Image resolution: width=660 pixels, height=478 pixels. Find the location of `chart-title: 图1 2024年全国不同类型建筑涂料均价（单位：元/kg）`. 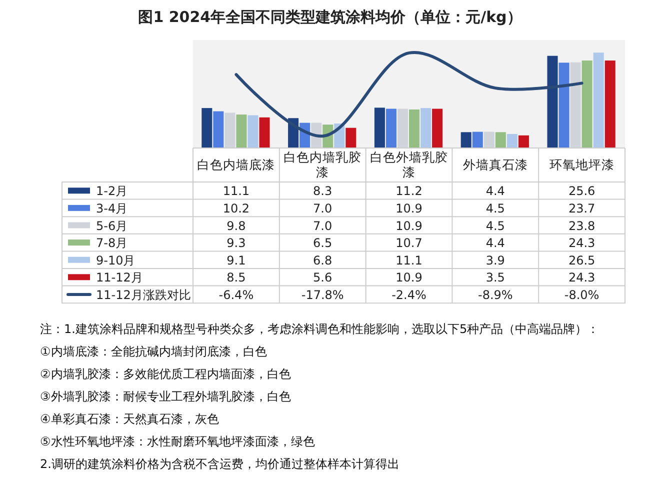

chart-title: 图1 2024年全国不同类型建筑涂料均价（单位：元/kg） is located at coordinates (330, 17).